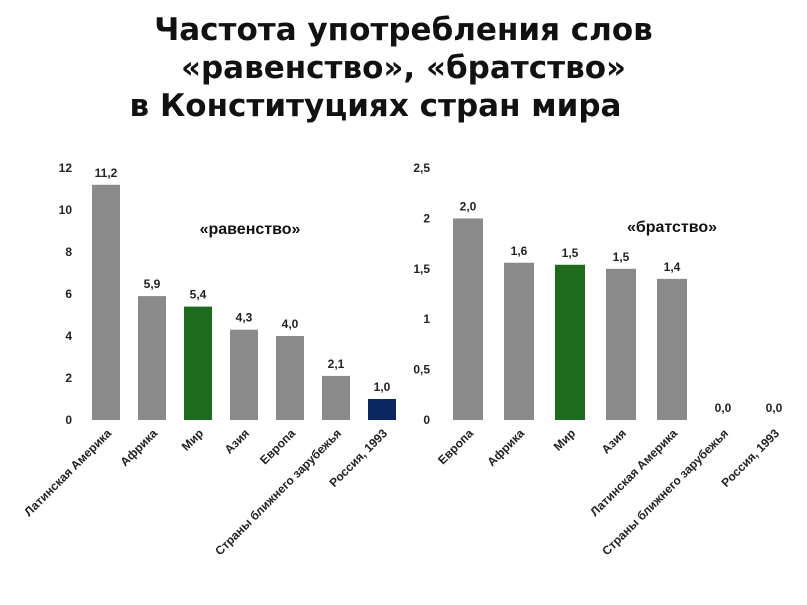  Describe the element at coordinates (421, 370) in the screenshot. I see `fraternity-ytick-label: 0,5` at that location.